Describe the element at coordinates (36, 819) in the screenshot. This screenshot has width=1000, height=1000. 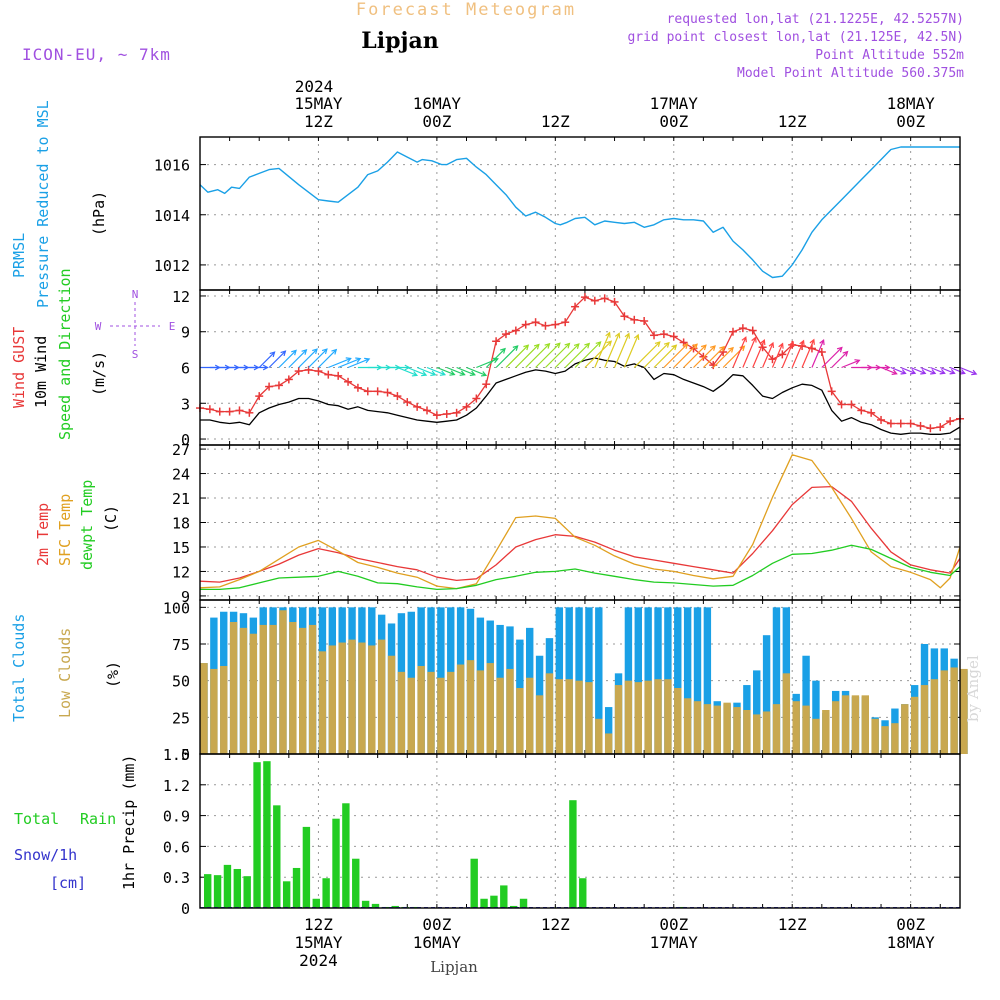
I see `total-label: Total` at that location.